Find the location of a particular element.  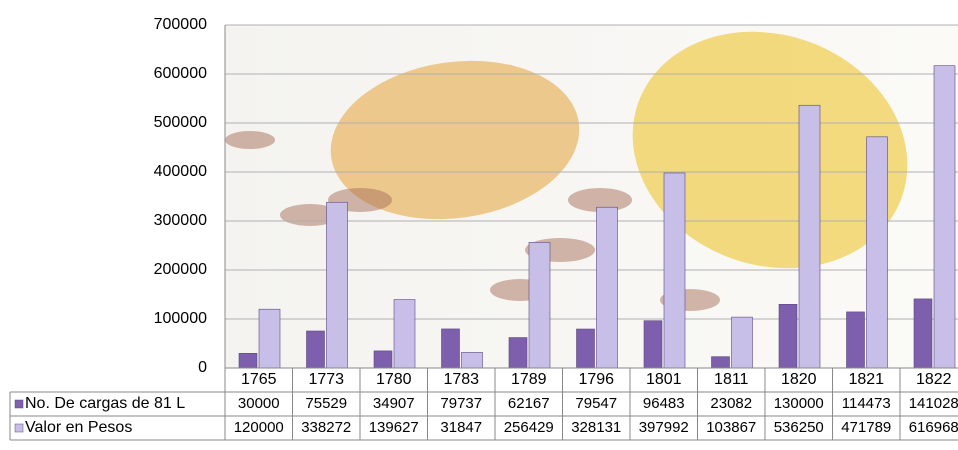

x-tick-label: 1796 is located at coordinates (596, 379).